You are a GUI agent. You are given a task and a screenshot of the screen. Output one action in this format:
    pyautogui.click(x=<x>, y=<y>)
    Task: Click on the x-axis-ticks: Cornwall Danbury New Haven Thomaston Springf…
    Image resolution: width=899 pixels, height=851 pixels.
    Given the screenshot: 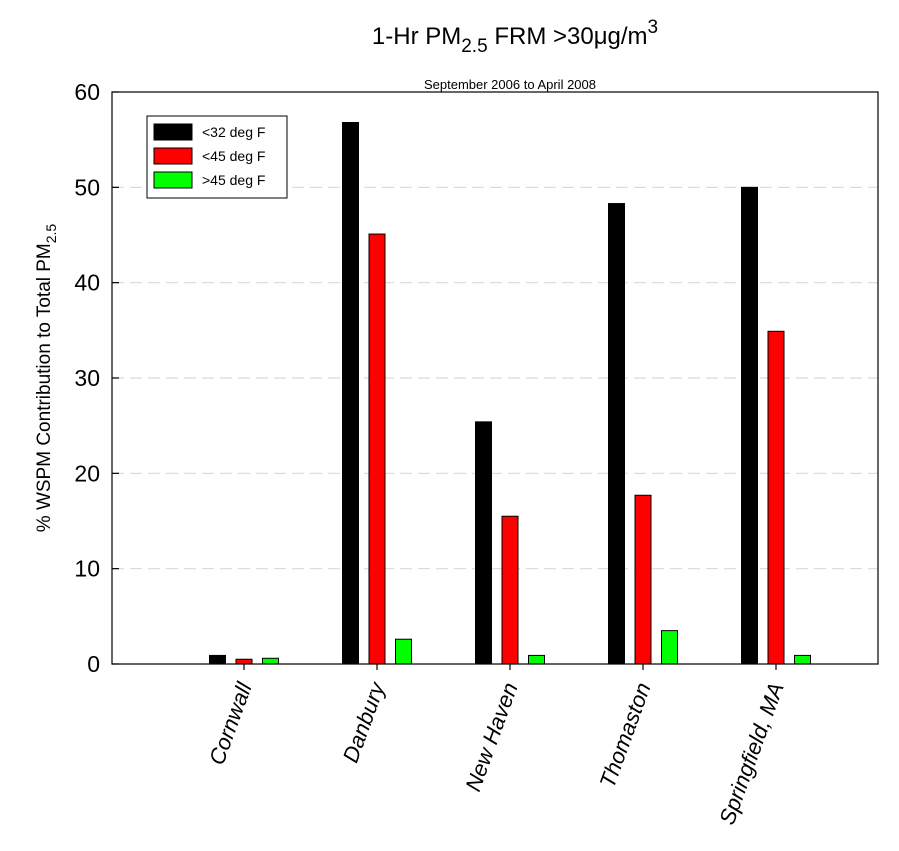 What is the action you would take?
    pyautogui.click(x=496, y=746)
    